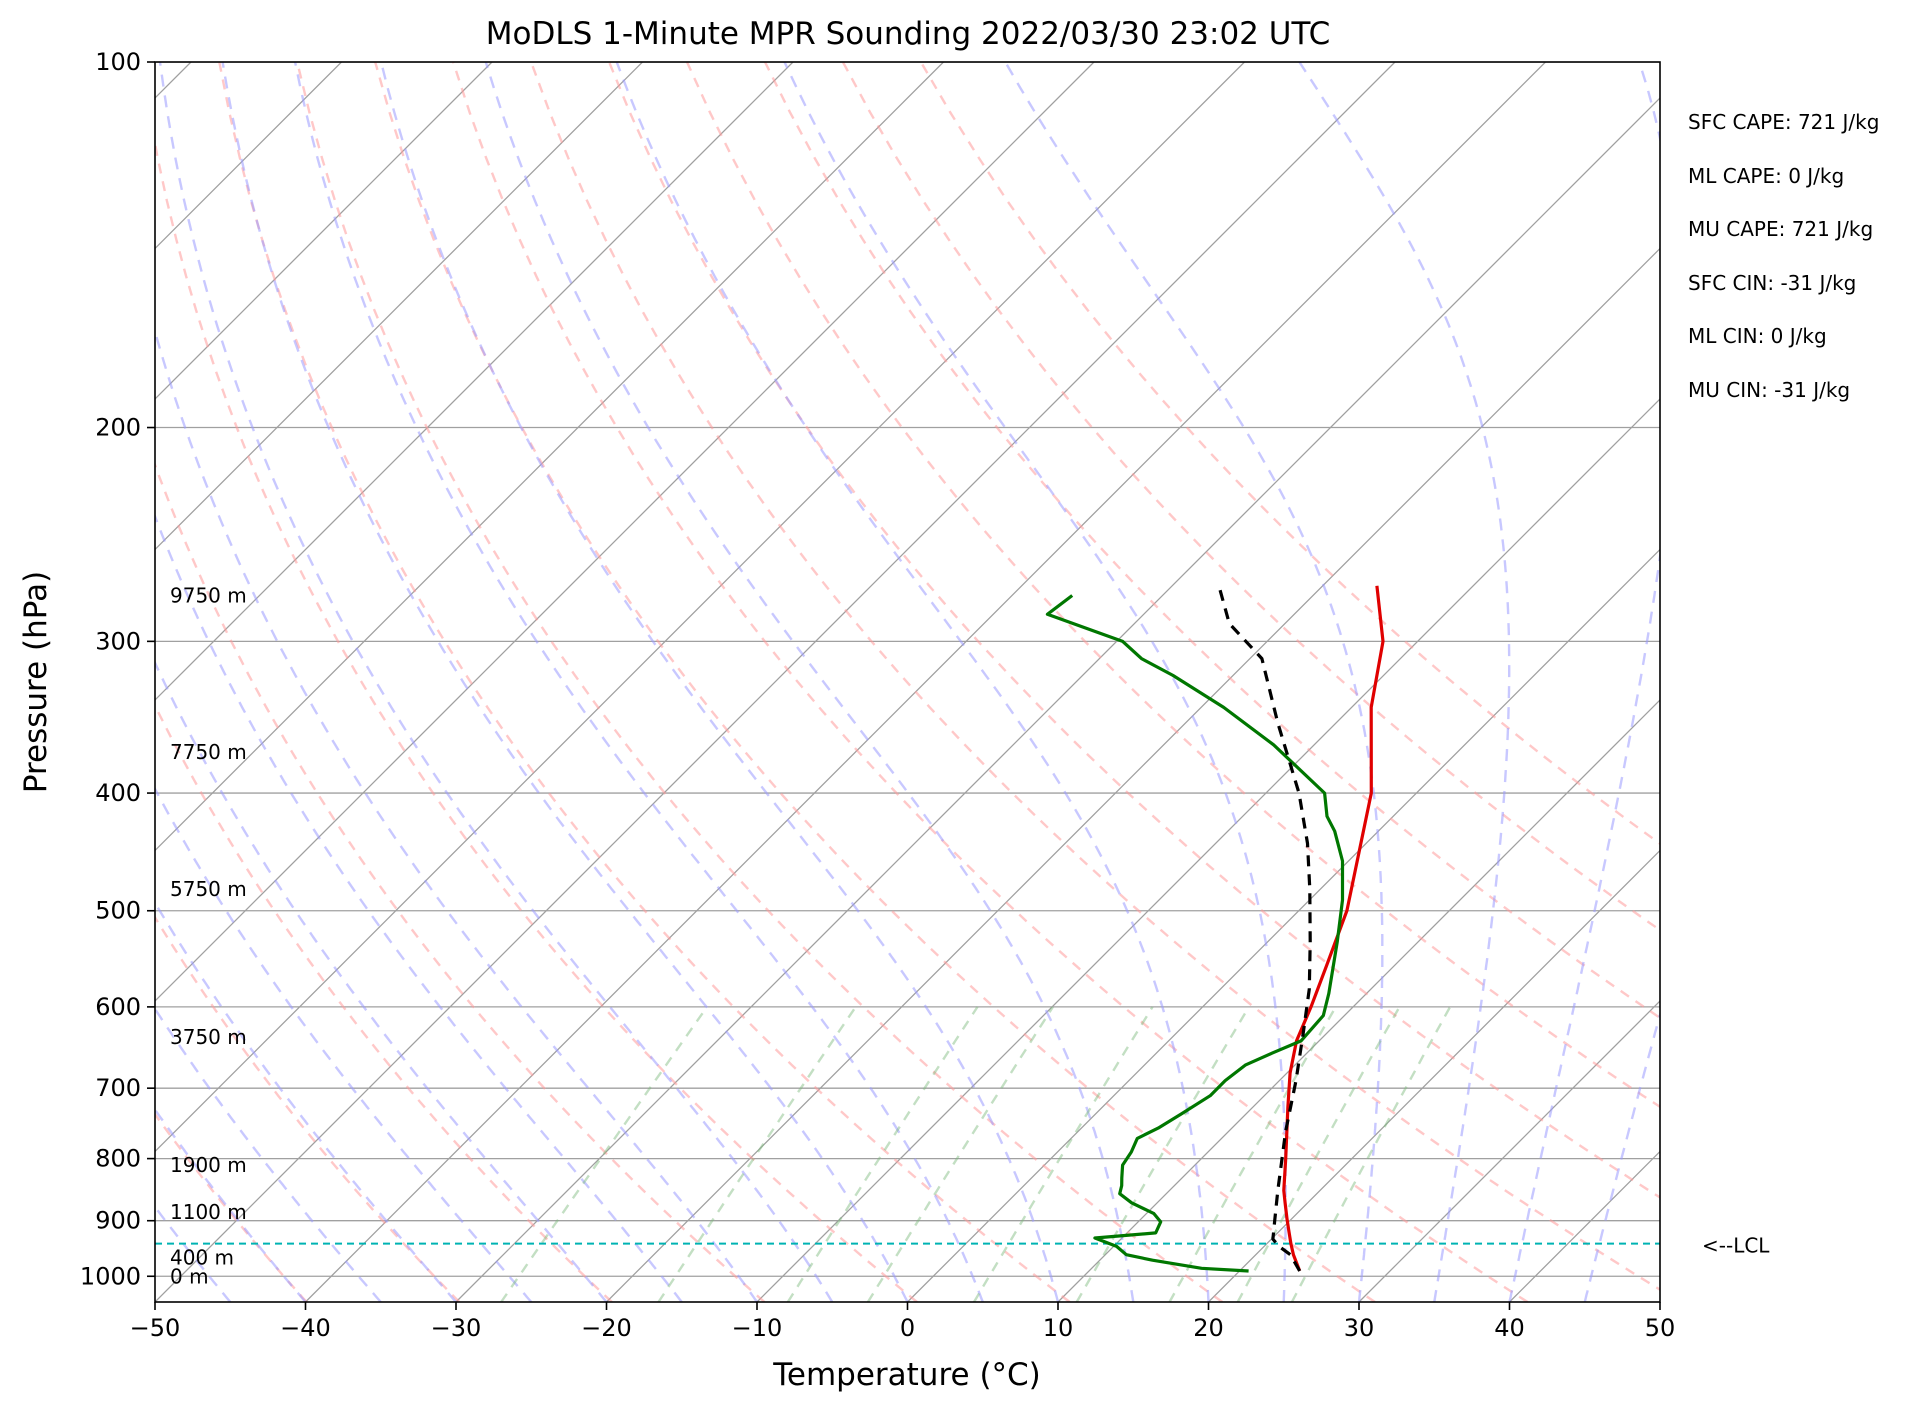  I want to click on x-tick-label: 20, so click(1208, 1328).